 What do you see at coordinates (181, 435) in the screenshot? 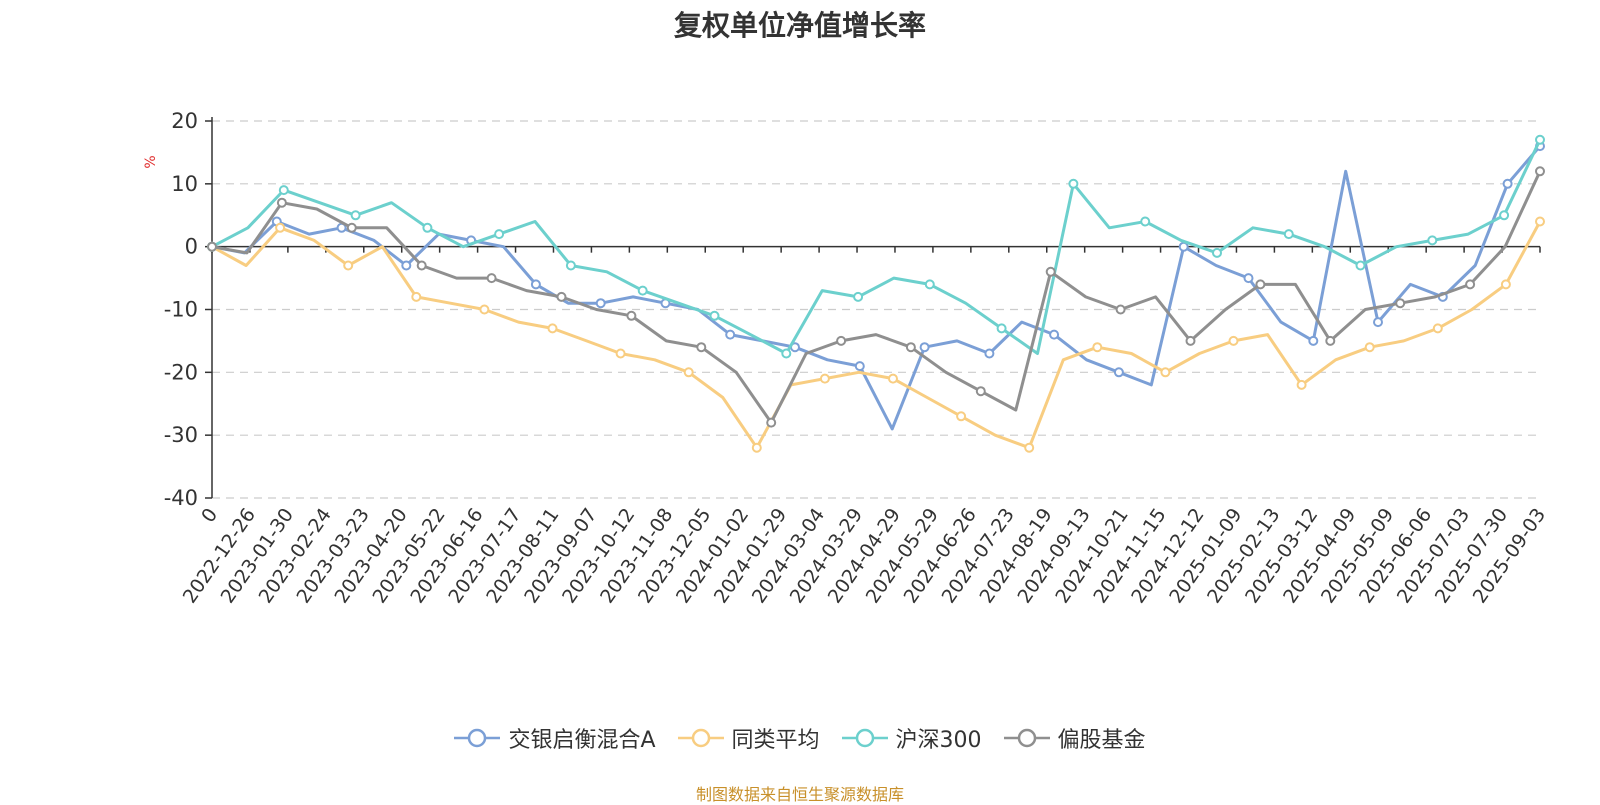
I see `y-tick-label: -30` at bounding box center [181, 435].